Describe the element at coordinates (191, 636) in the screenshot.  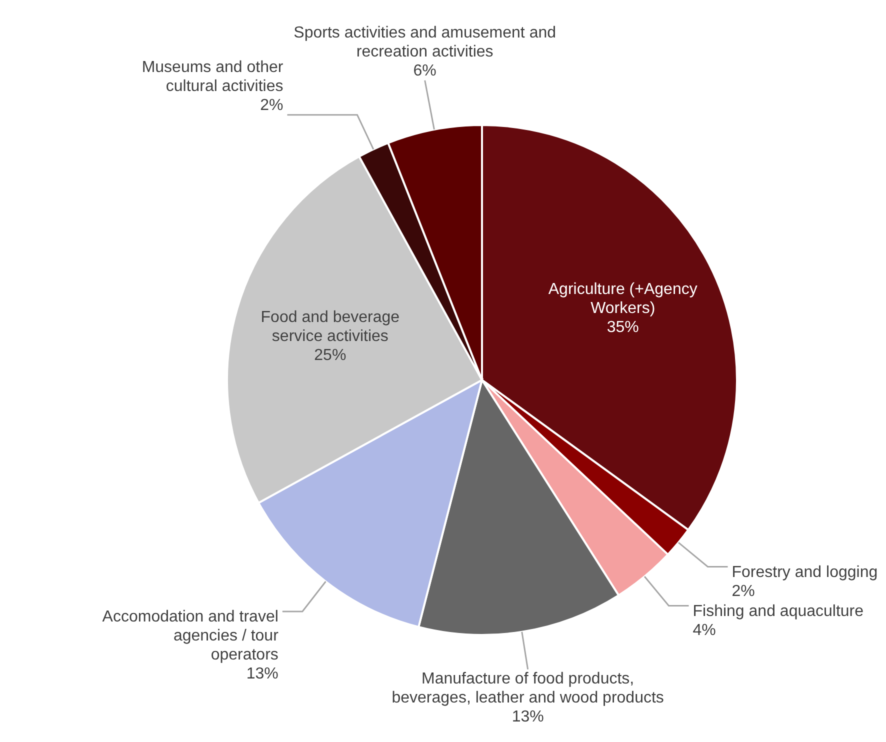
I see `slice-label: Accomodation and travel agencies / tour operators` at that location.